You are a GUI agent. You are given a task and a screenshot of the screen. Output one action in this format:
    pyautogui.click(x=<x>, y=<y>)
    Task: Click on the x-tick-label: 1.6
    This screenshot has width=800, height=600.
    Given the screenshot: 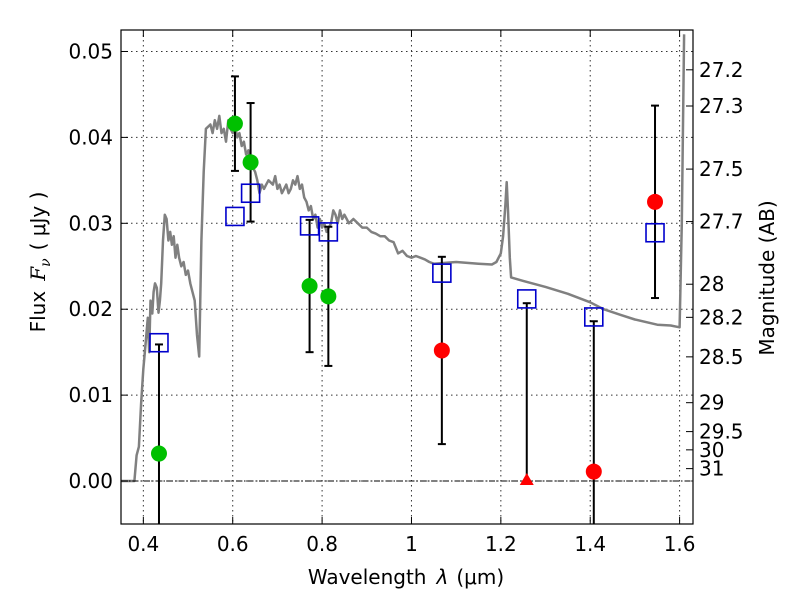 What is the action you would take?
    pyautogui.click(x=680, y=544)
    